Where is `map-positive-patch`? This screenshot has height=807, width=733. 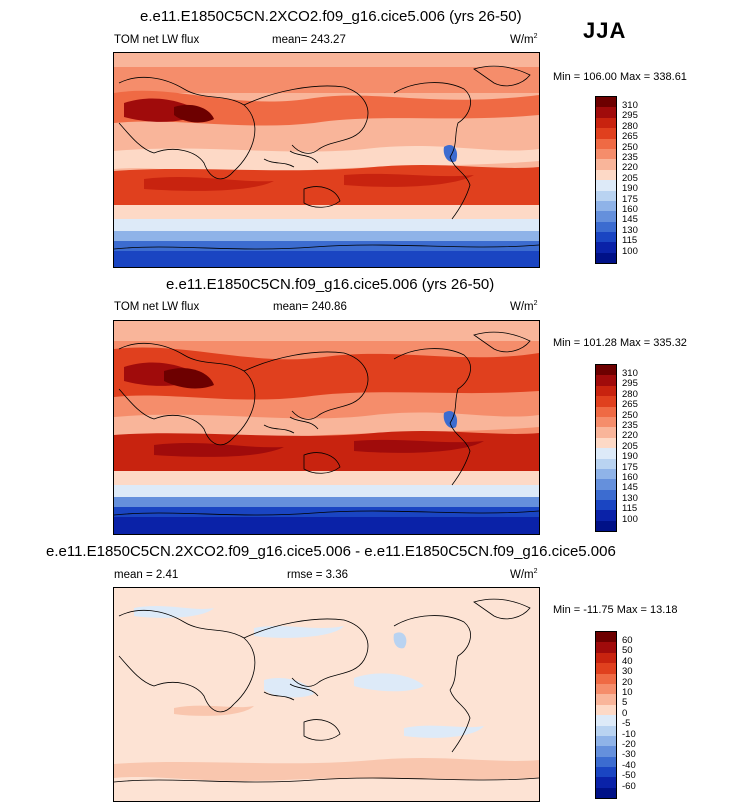
map-positive-patch is located at coordinates (214, 710).